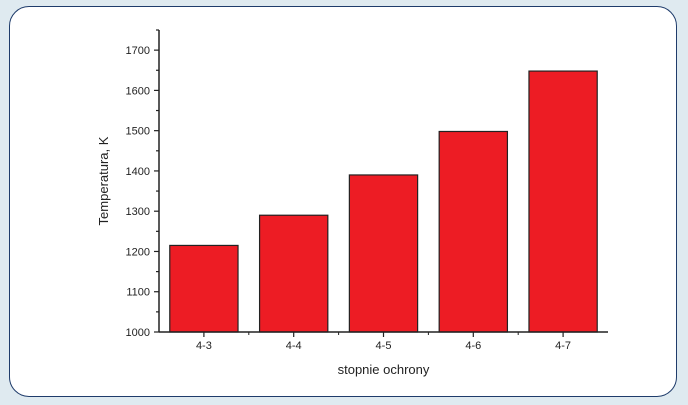 Image resolution: width=688 pixels, height=405 pixels. I want to click on x-tick-label: 4-3, so click(204, 346).